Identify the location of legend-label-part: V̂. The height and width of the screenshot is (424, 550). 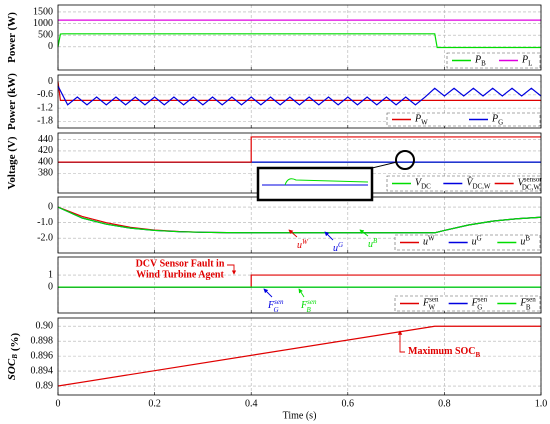
(470, 182).